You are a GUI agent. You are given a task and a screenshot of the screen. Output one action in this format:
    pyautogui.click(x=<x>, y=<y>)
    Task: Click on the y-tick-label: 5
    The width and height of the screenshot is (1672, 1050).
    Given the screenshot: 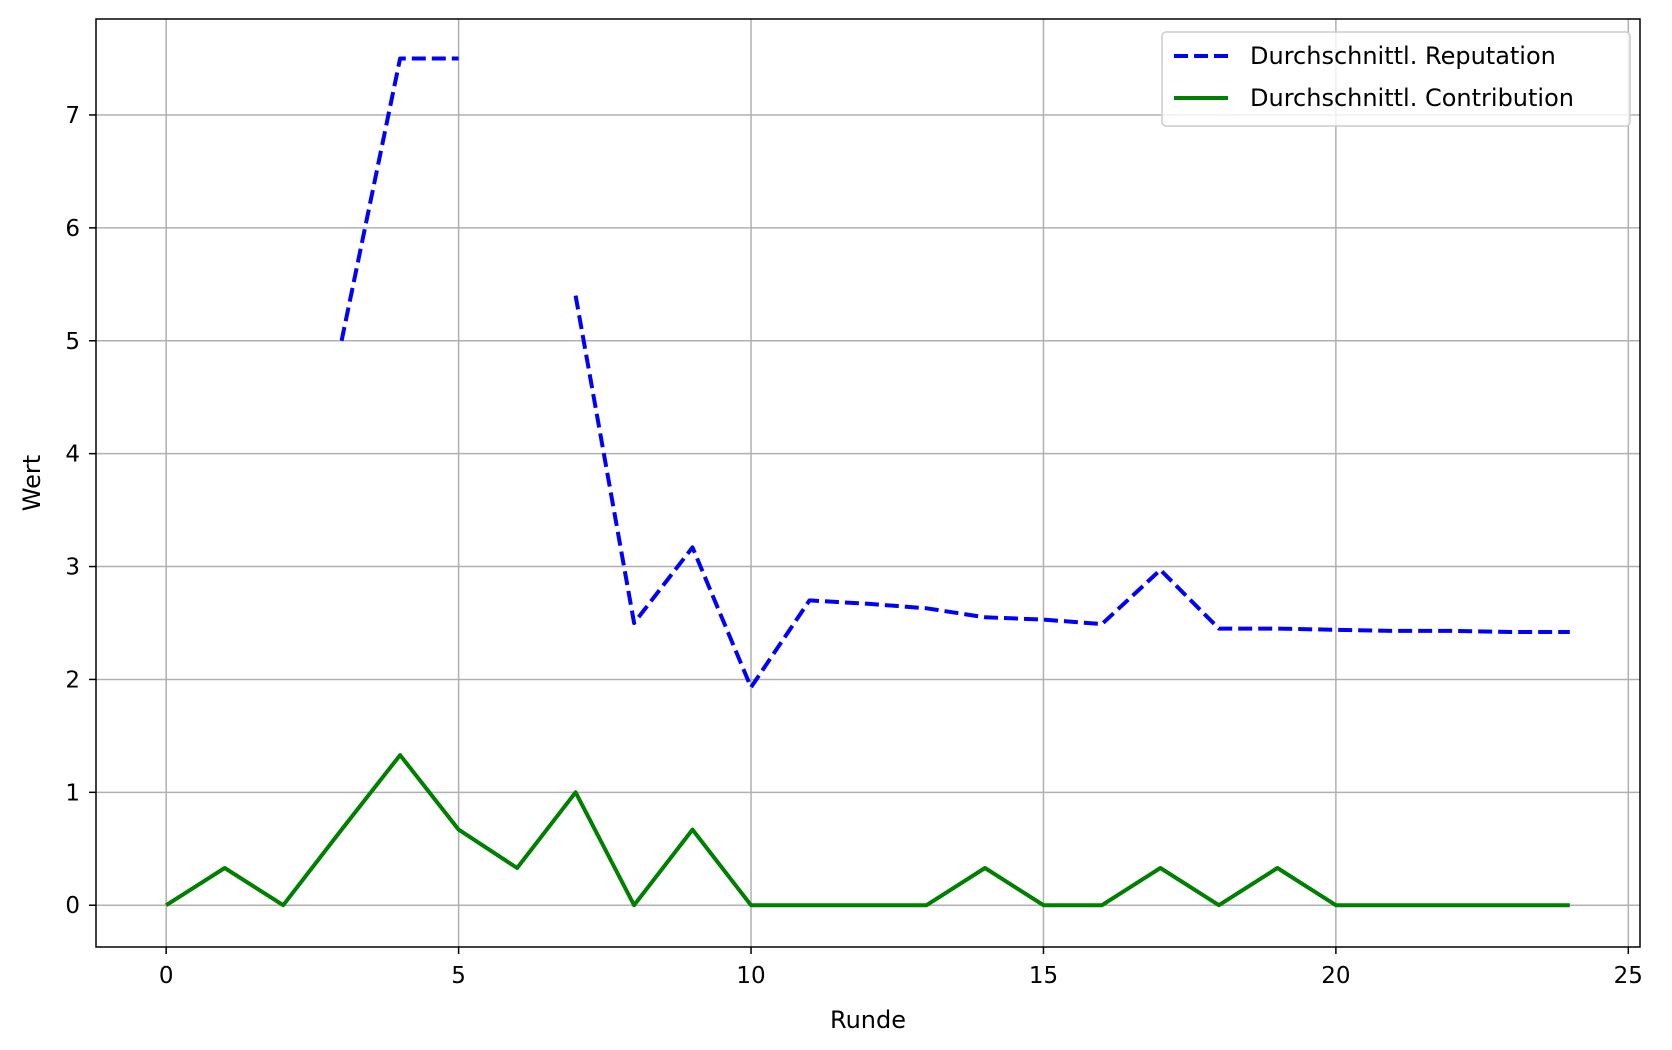 What is the action you would take?
    pyautogui.click(x=72, y=342)
    